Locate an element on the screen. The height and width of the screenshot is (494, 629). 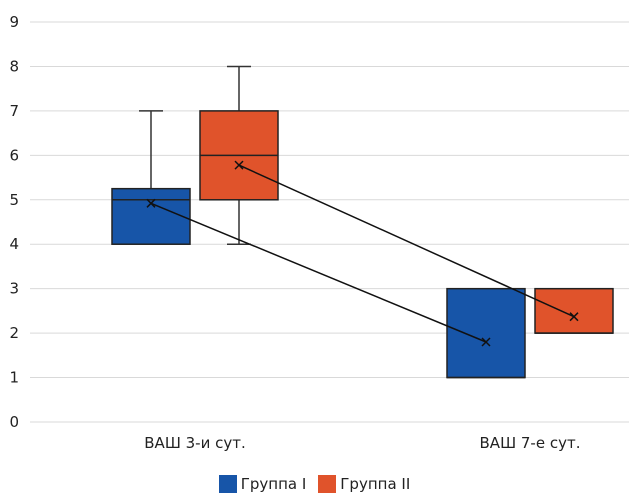
y-tick-label: 0 is located at coordinates (14, 422).